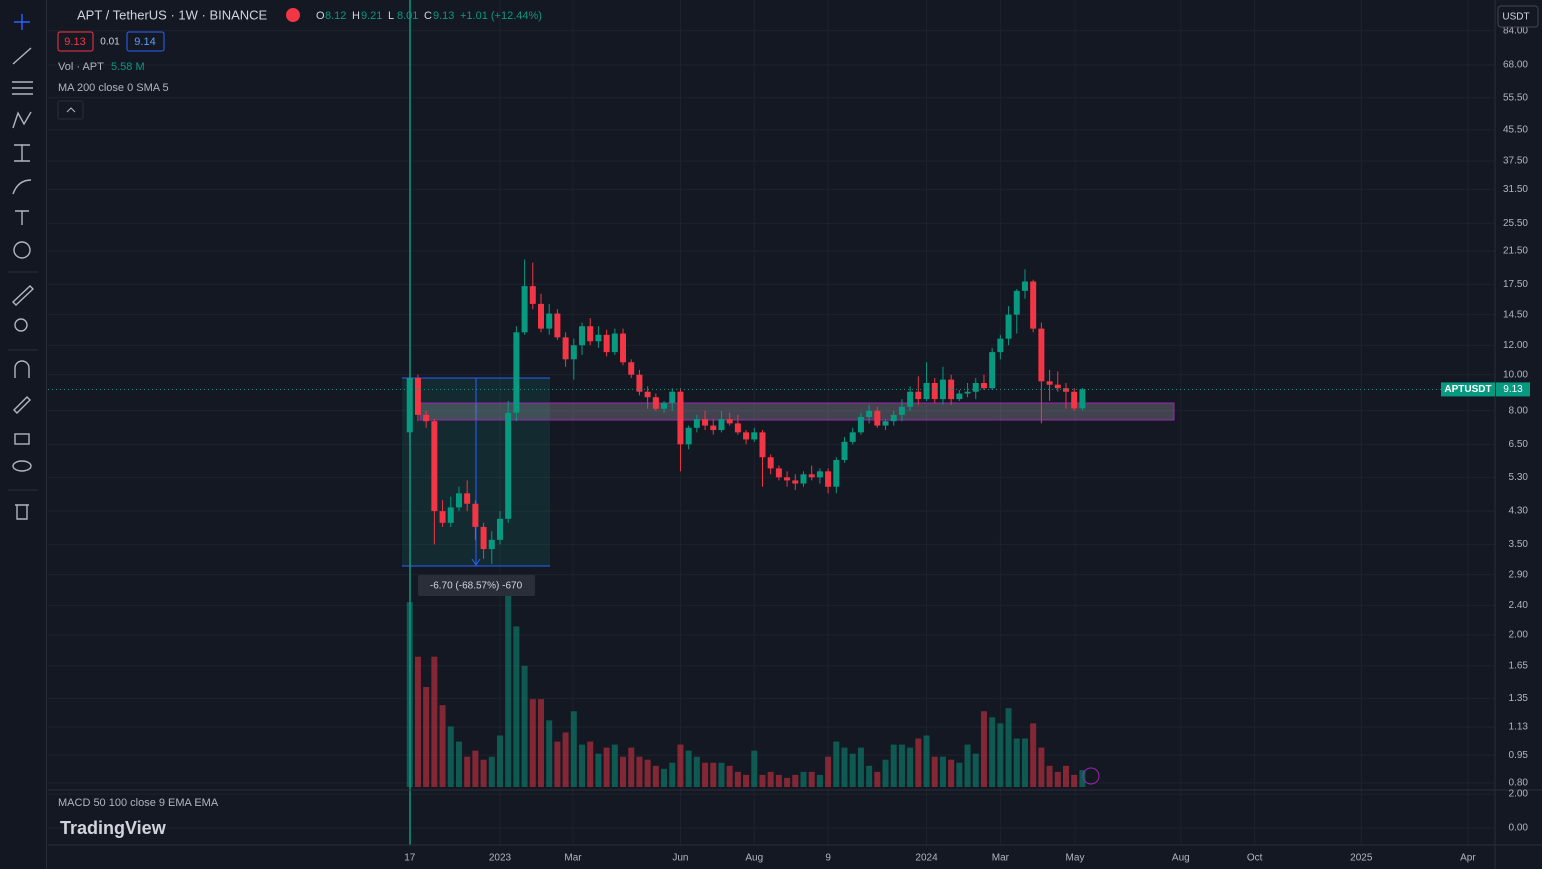 Image resolution: width=1542 pixels, height=869 pixels. I want to click on y-tick-label: 12.00, so click(1515, 345).